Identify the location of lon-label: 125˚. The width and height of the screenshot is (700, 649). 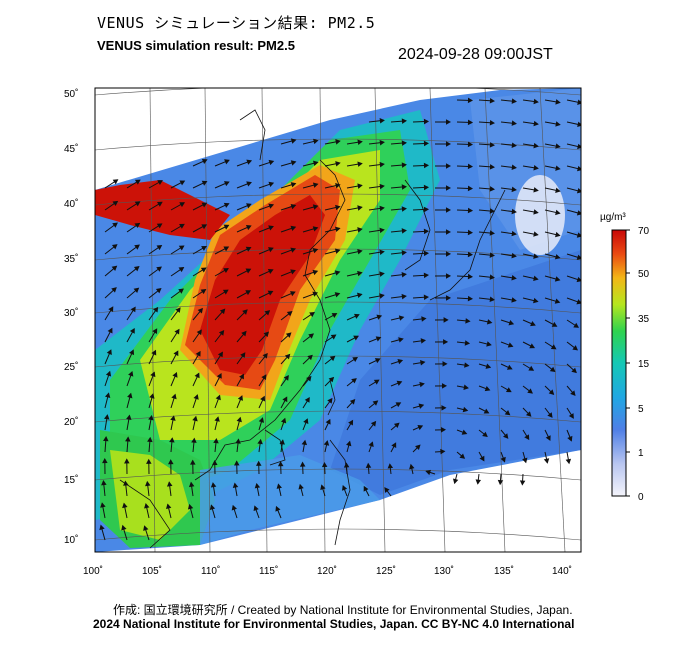
(386, 571).